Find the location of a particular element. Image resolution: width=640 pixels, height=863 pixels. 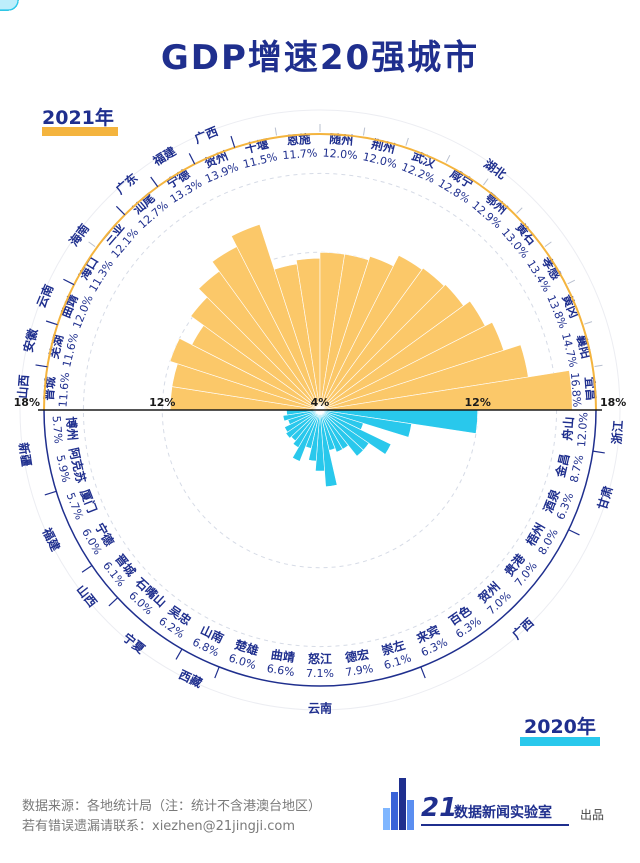

province-tag: 新疆 is located at coordinates (25, 454).